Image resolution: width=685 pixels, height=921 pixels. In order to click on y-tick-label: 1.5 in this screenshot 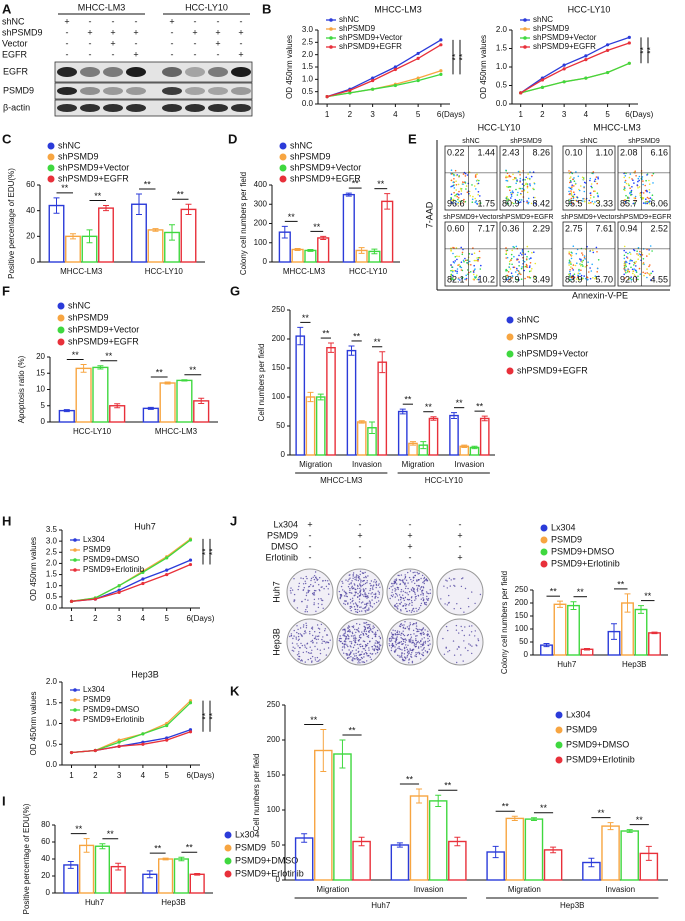, I will do `click(308, 66)`.